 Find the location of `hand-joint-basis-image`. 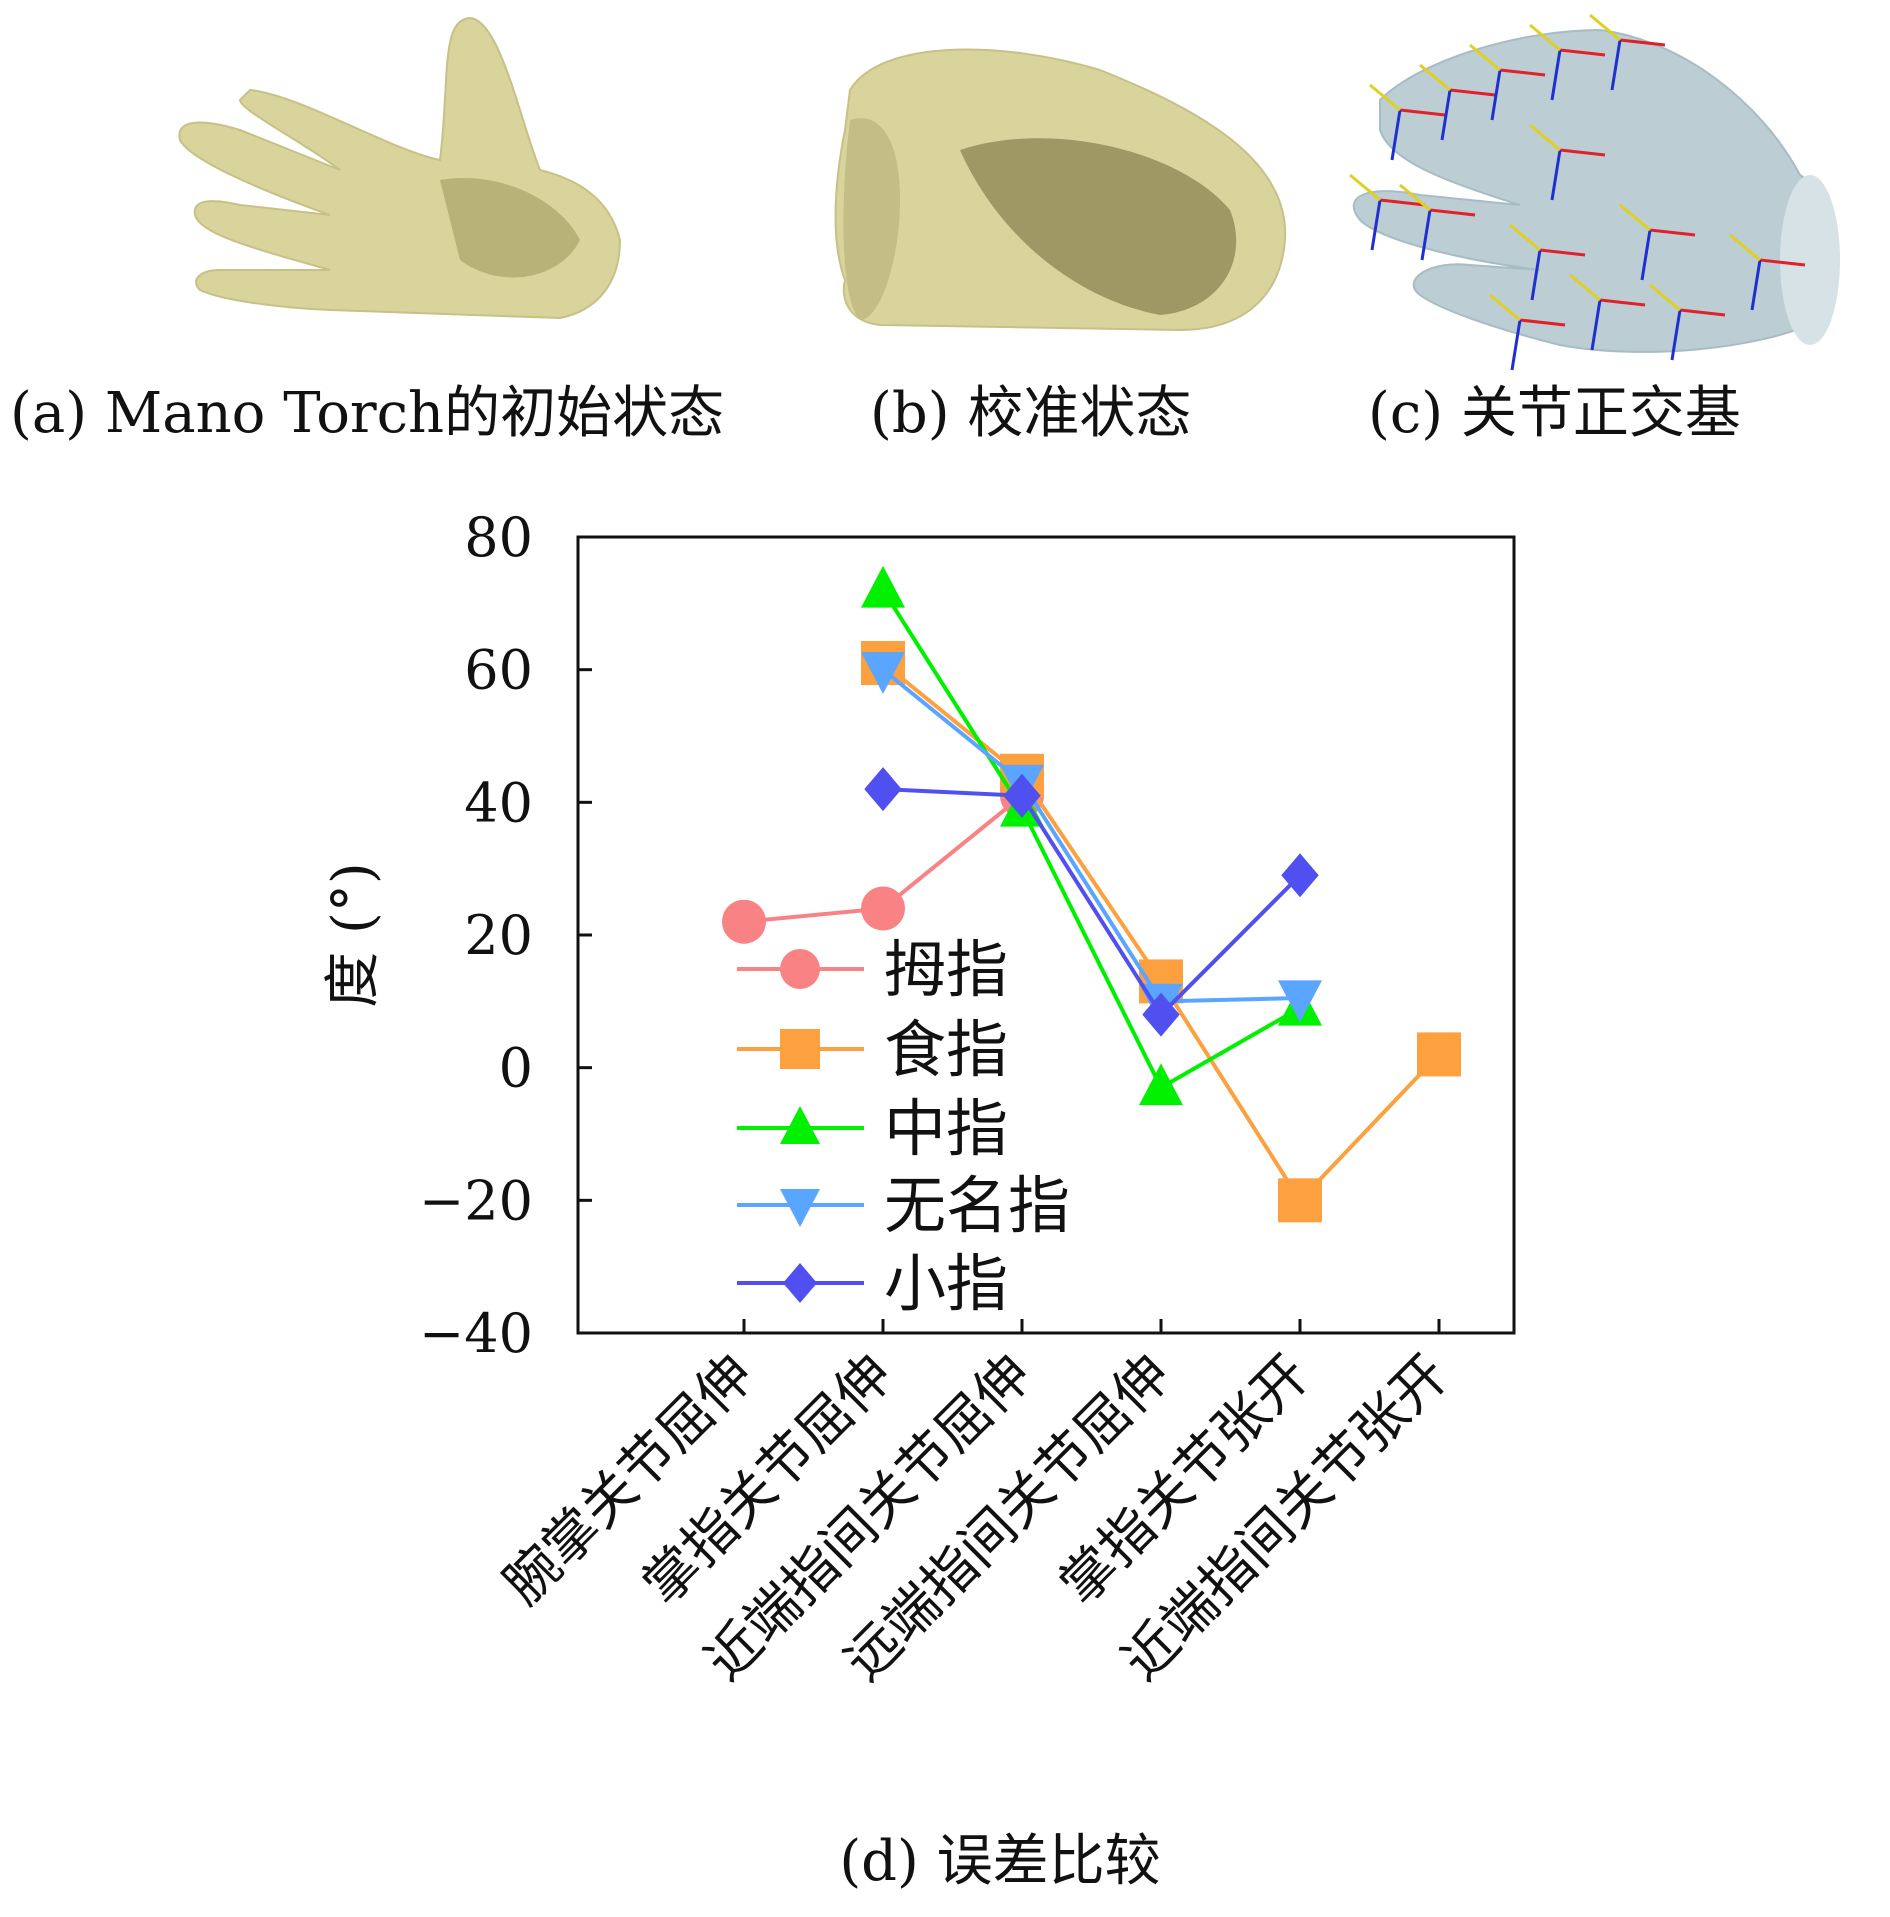

hand-joint-basis-image is located at coordinates (1594, 192).